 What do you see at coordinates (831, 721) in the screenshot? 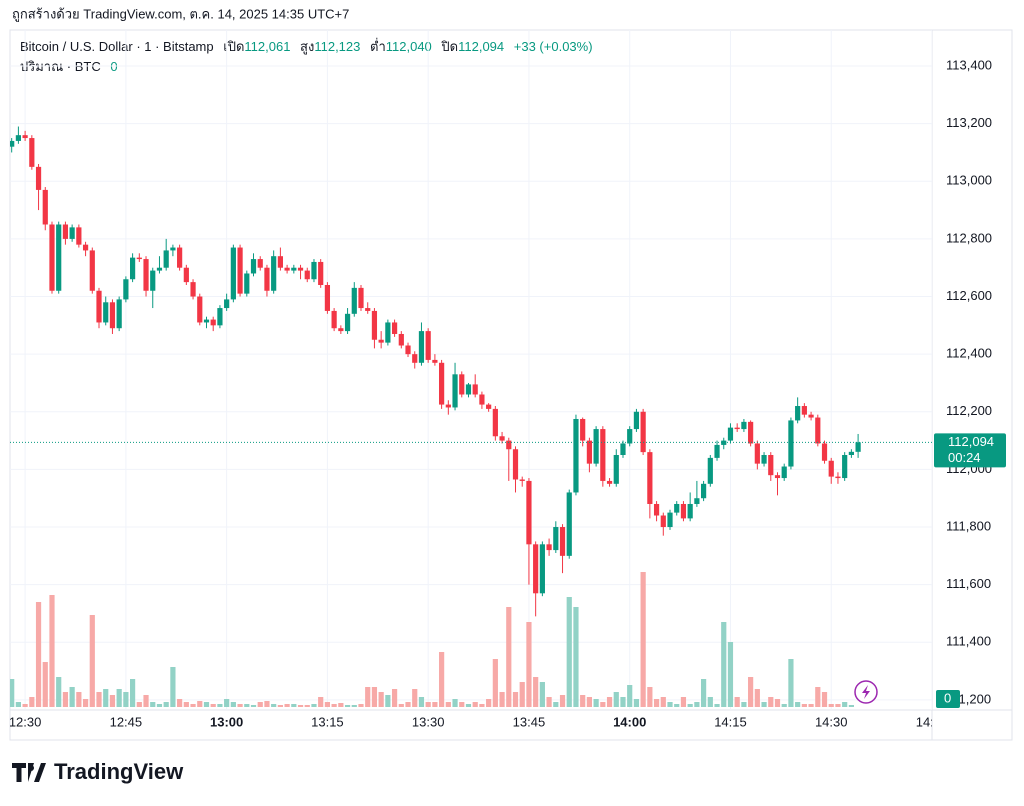
I see `x-tick-label: 14:30` at bounding box center [831, 721].